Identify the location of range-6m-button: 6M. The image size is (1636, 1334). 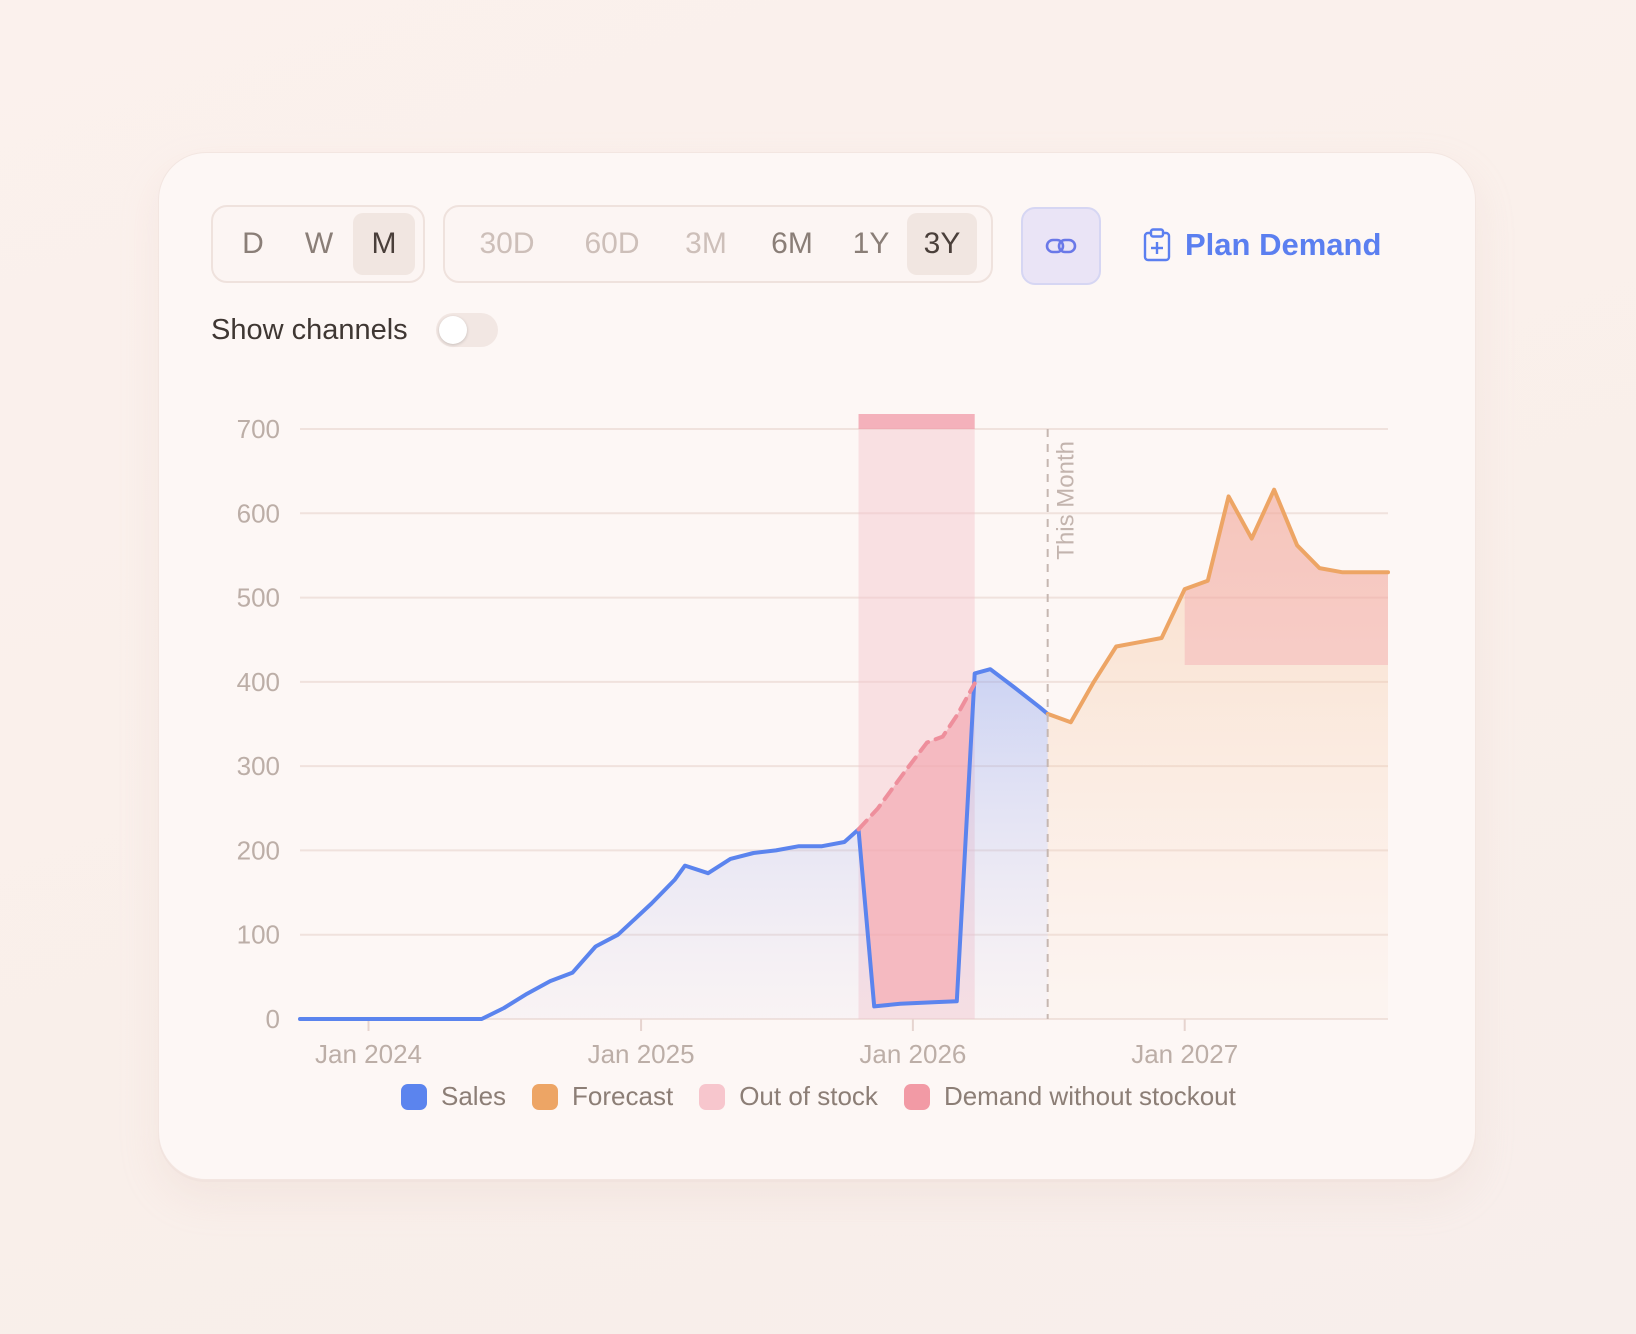
(792, 243).